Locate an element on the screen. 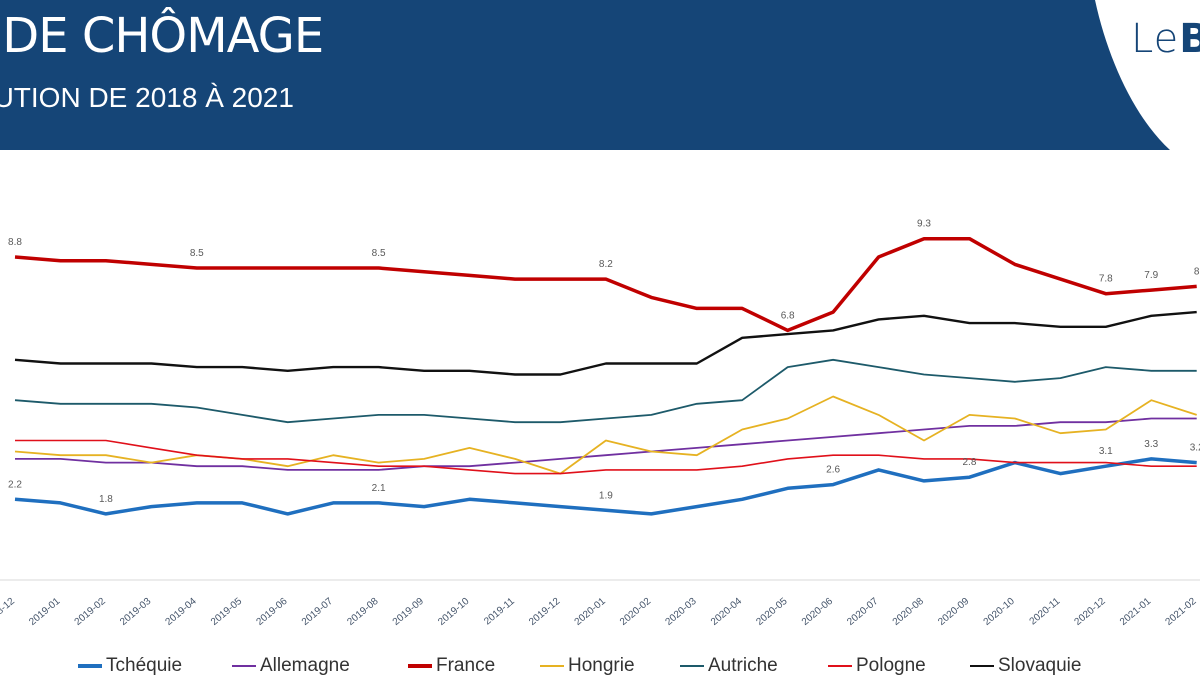  x-tick-label: 2020-01 is located at coordinates (591, 612).